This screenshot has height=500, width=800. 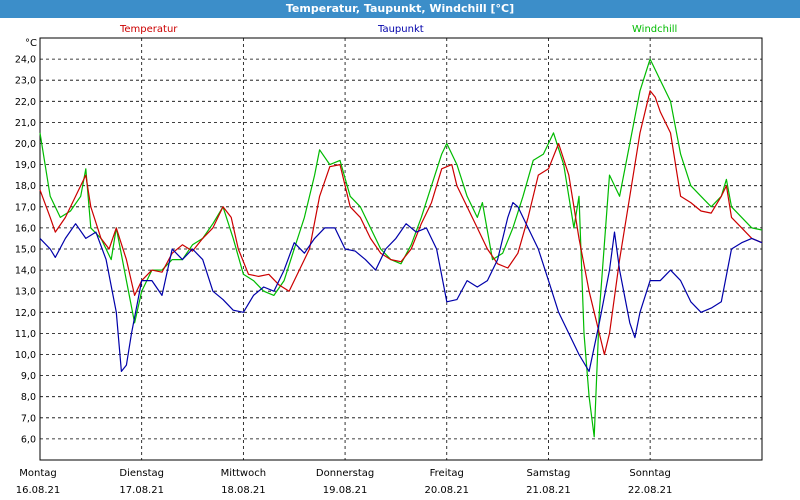 I want to click on y-tick-label: 14,0, so click(x=25, y=271).